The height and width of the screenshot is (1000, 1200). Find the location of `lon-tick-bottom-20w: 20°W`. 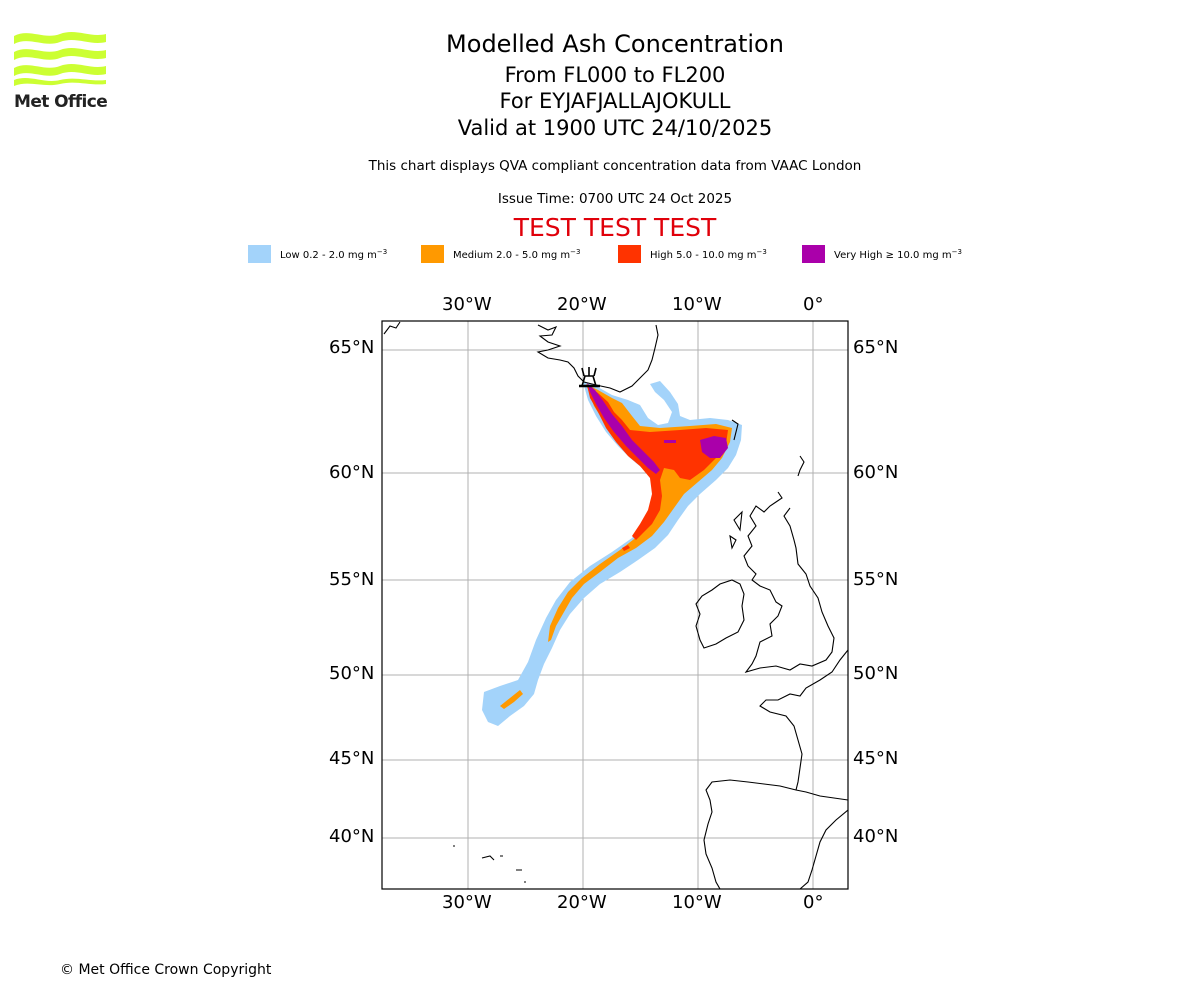

lon-tick-bottom-20w: 20°W is located at coordinates (582, 902).